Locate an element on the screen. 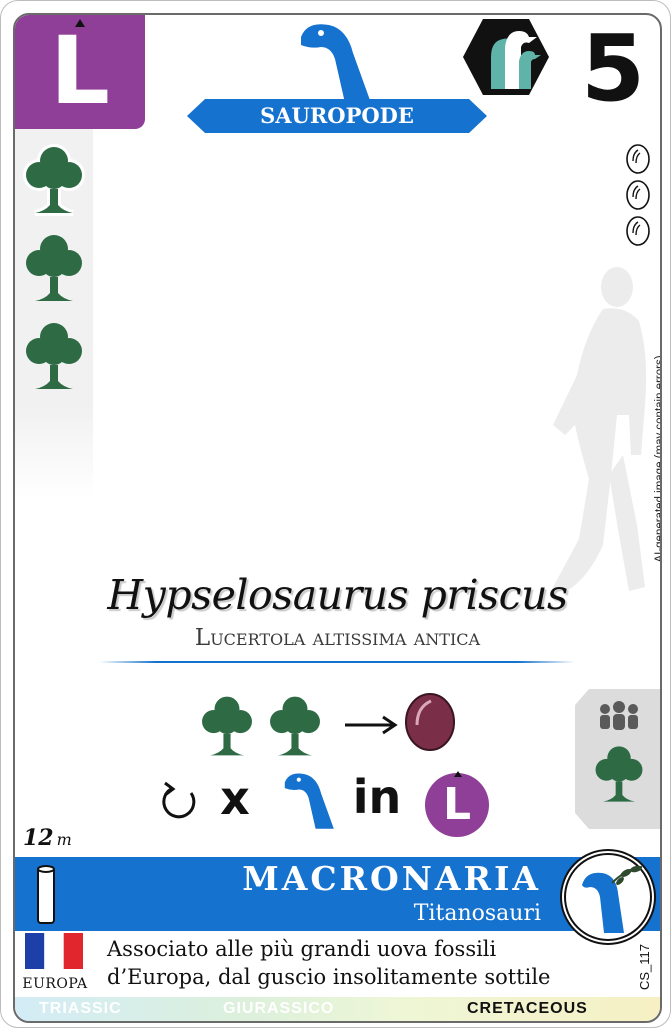  scroll-icon is located at coordinates (46, 894).